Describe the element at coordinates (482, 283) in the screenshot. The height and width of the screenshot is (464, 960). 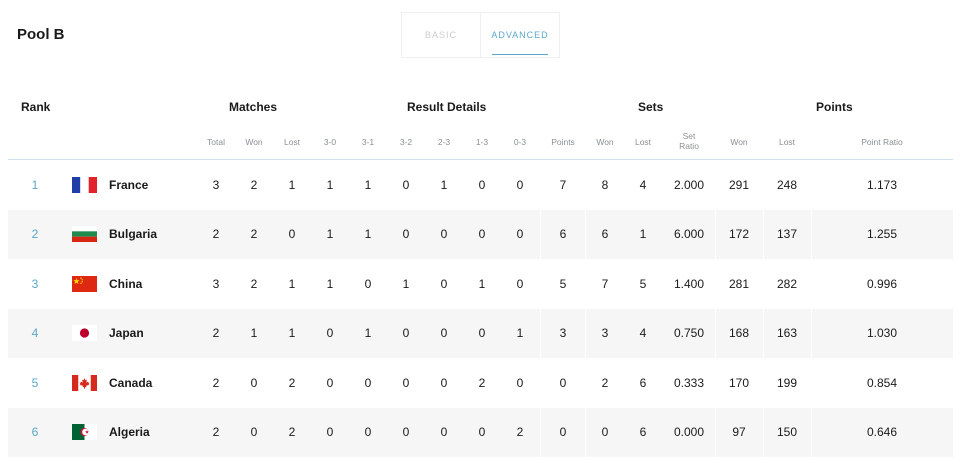
I see `cell-r13: 1` at that location.